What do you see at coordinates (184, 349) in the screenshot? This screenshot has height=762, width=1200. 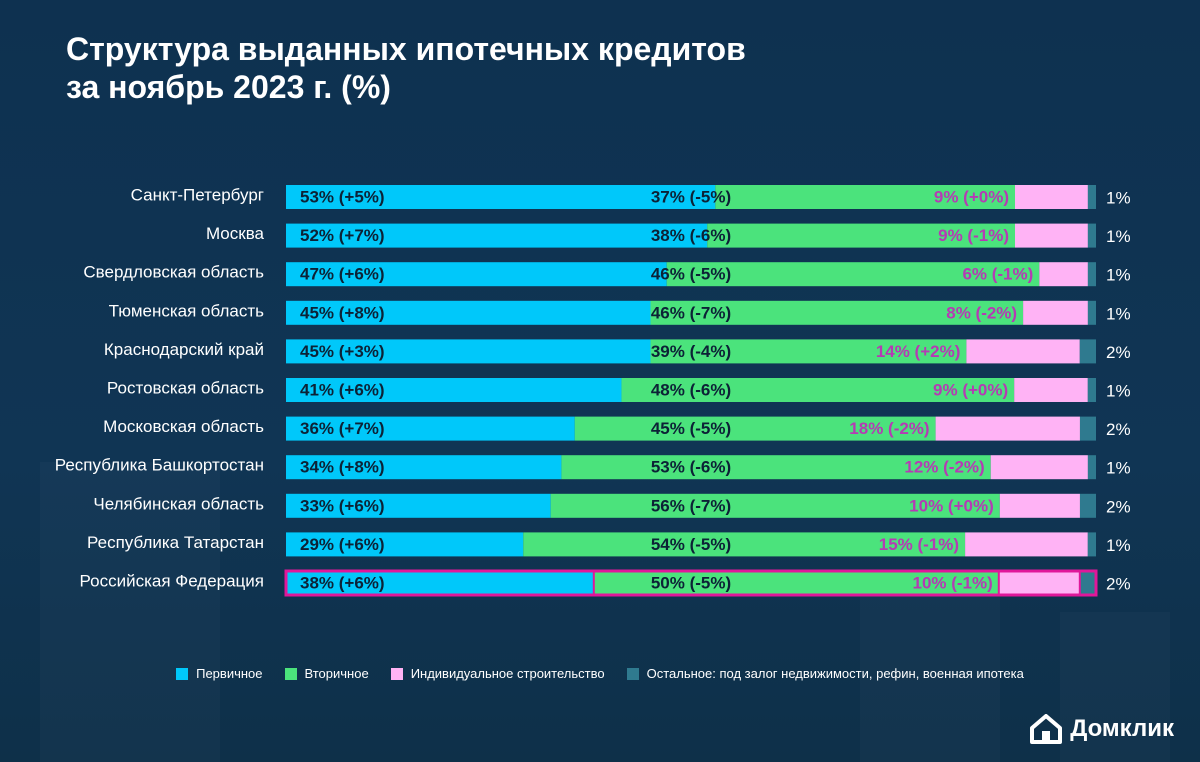 I see `category-label: Краснодарский край` at bounding box center [184, 349].